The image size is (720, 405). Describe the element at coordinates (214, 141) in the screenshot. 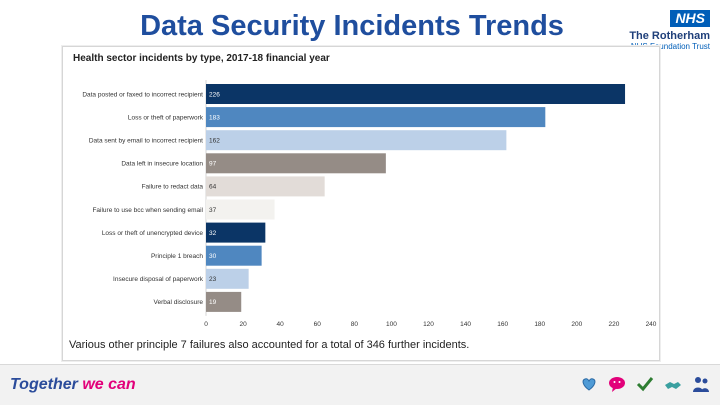

I see `data-label: 162` at that location.